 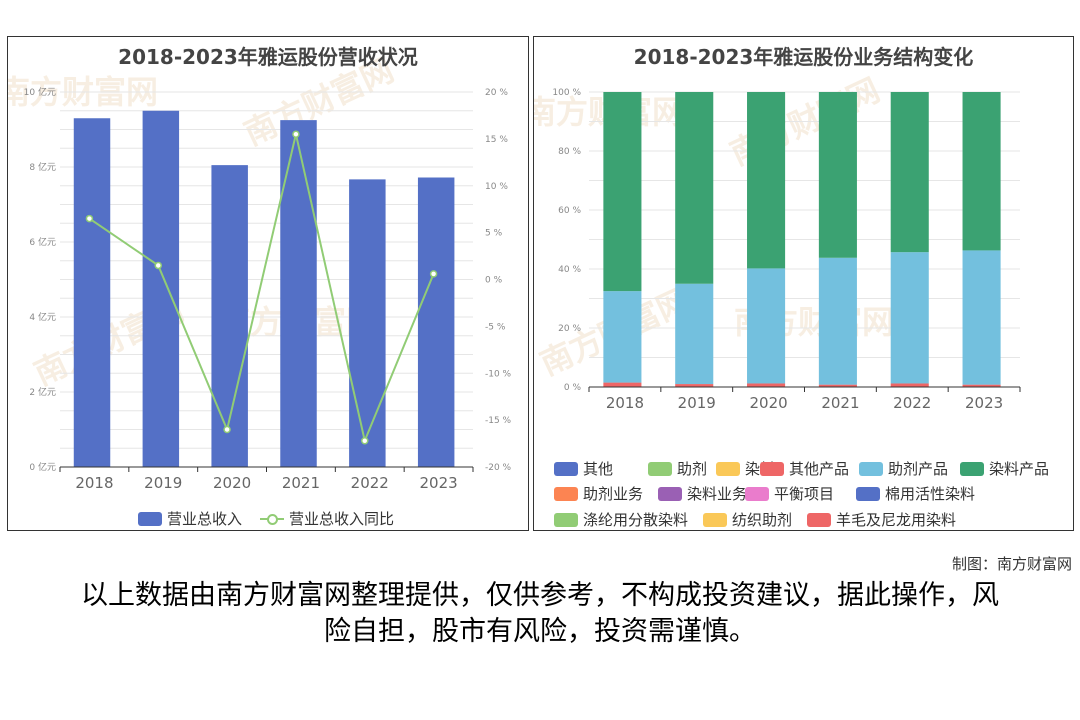 I want to click on line-revenue-yoy, so click(x=261, y=289).